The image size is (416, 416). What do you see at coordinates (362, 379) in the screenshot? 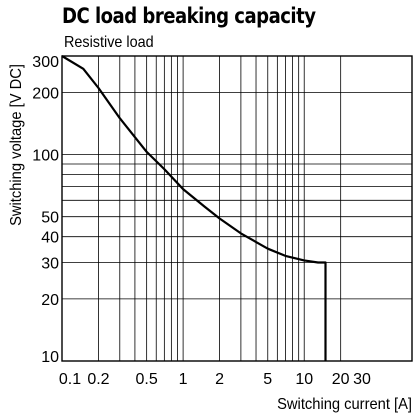
I see `x-tick-label: 30` at bounding box center [362, 379].